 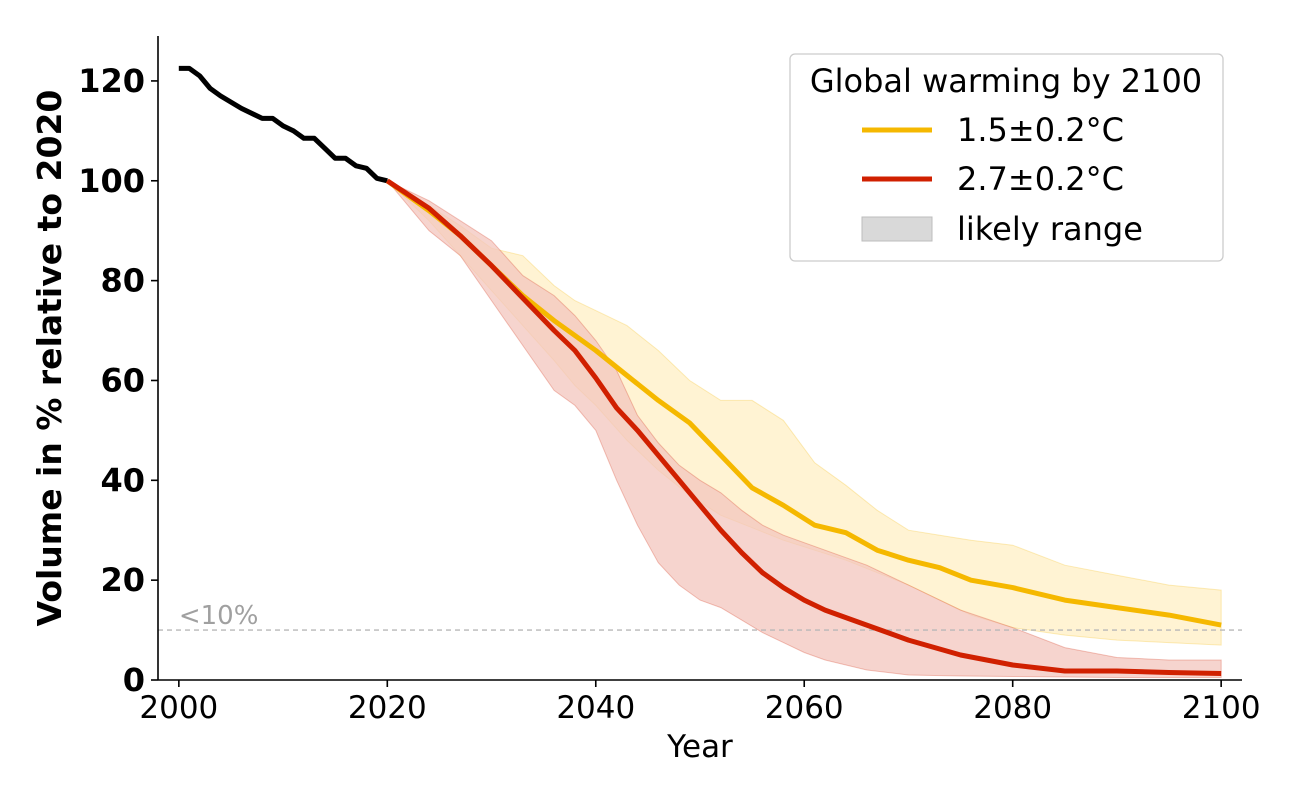 What do you see at coordinates (1012, 708) in the screenshot?
I see `x-tick-label: 2080` at bounding box center [1012, 708].